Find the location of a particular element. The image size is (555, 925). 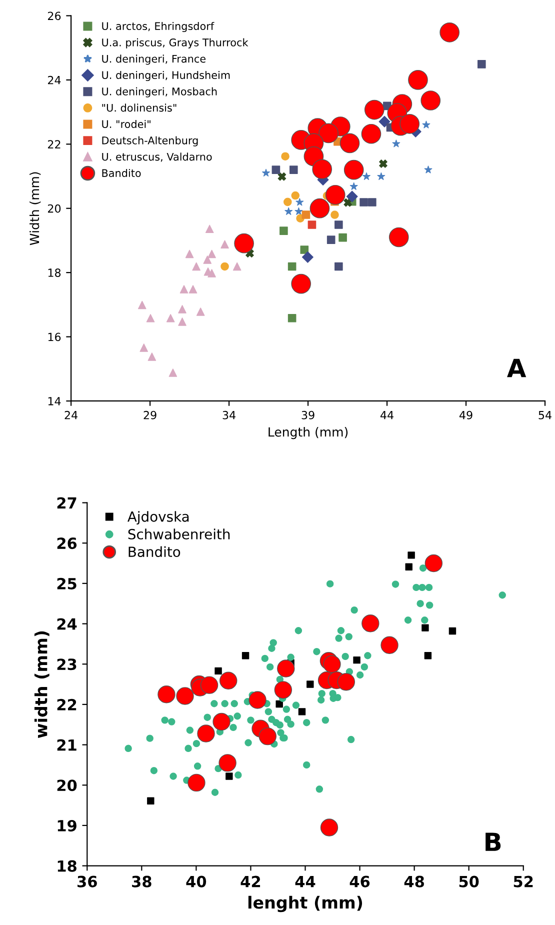

legend-label: U. arctos, Ehringsdorf is located at coordinates (158, 27).